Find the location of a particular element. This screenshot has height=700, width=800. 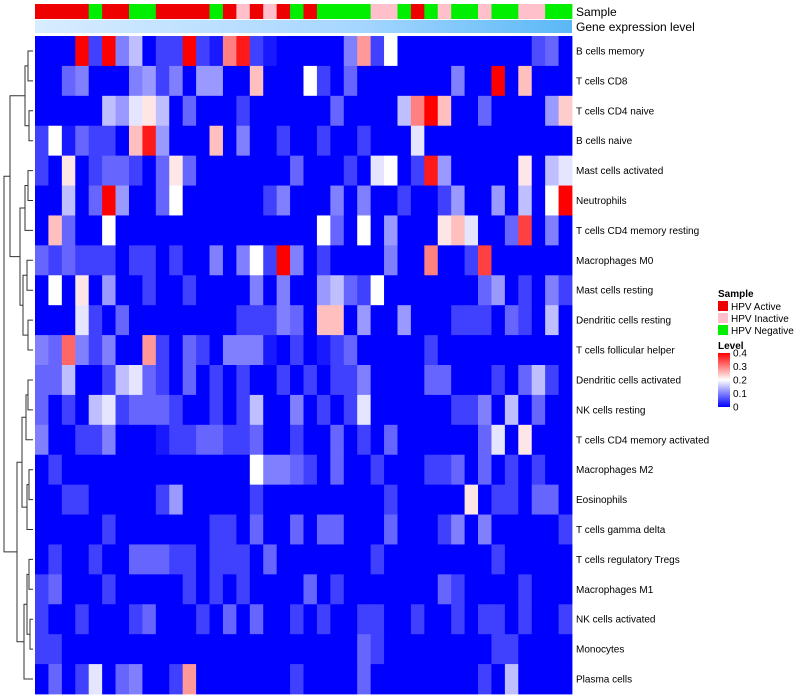

row-label: B cells naive is located at coordinates (604, 141).